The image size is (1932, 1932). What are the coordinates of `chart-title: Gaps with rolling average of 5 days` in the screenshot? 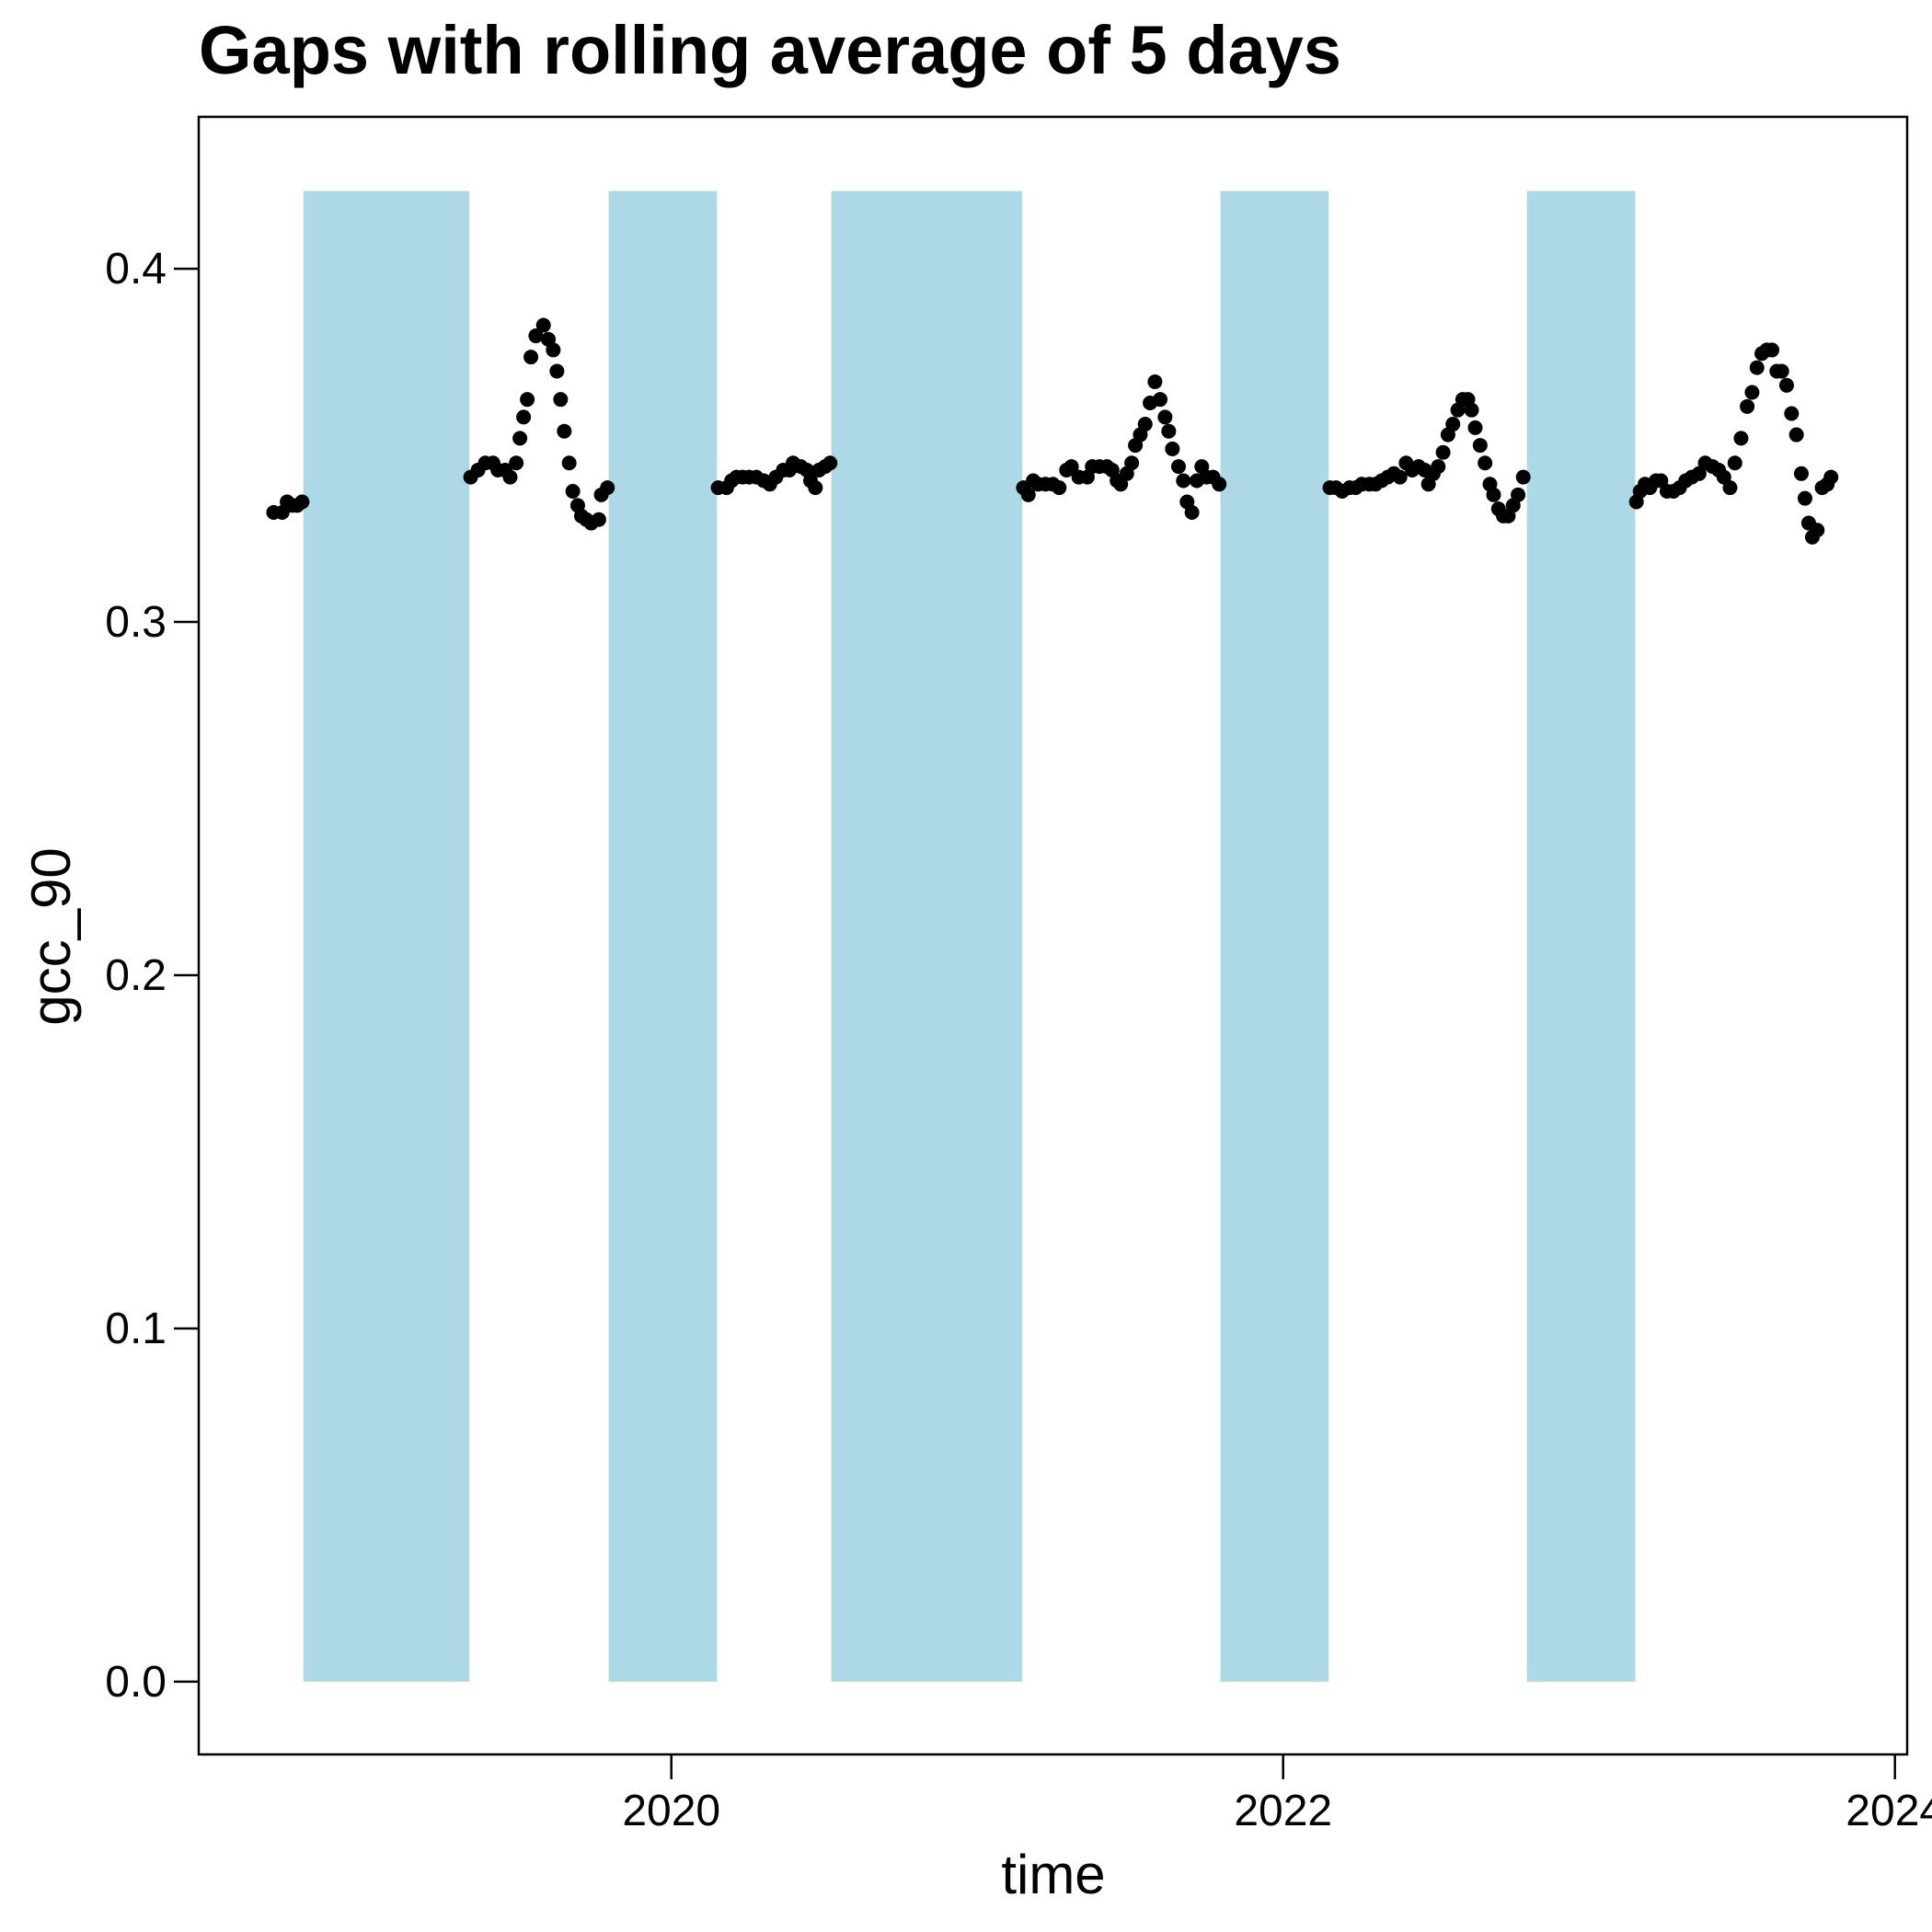 It's located at (770, 50).